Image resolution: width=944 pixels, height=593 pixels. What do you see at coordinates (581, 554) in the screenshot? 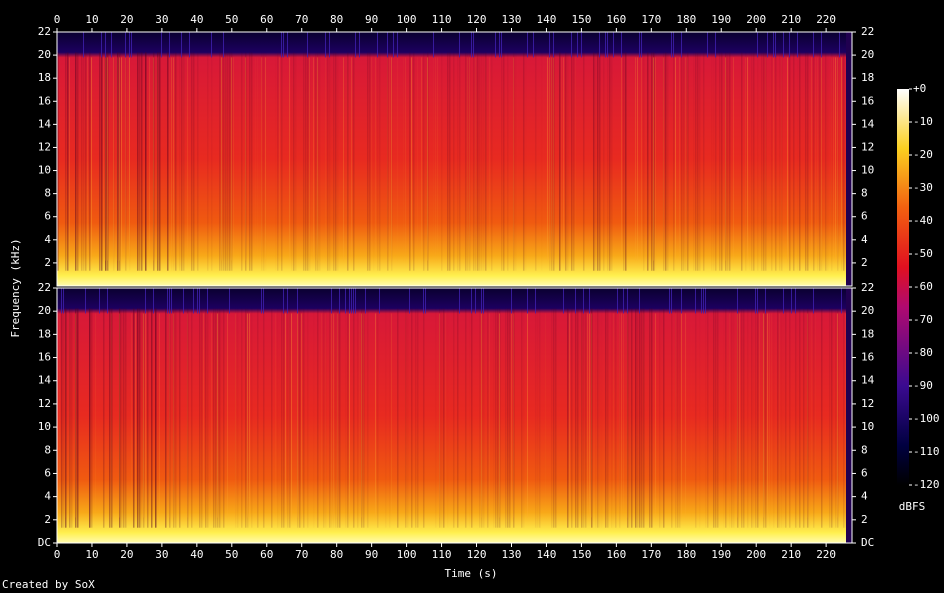
I see `x-tick-label: 150` at bounding box center [581, 554].